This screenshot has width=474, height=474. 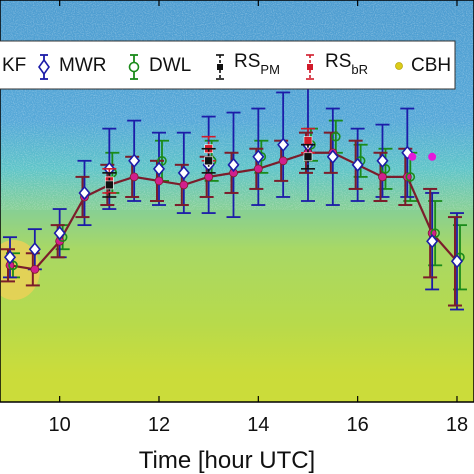 What do you see at coordinates (82, 65) in the screenshot?
I see `legend-label-mwr: MWR` at bounding box center [82, 65].